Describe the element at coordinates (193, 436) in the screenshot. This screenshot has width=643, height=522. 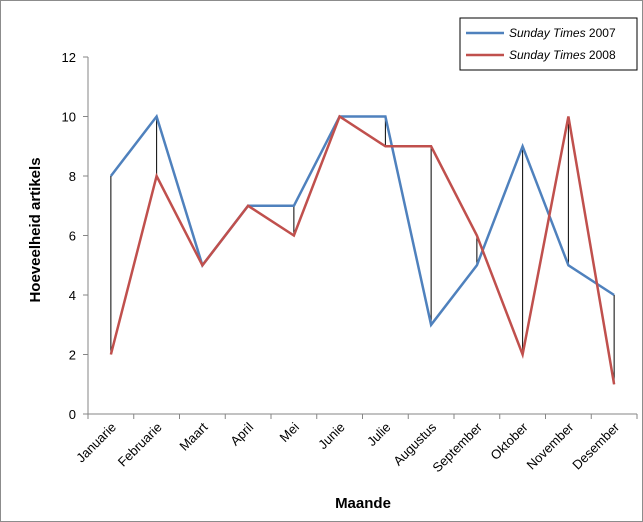
I see `x-tick-label: Maart` at that location.